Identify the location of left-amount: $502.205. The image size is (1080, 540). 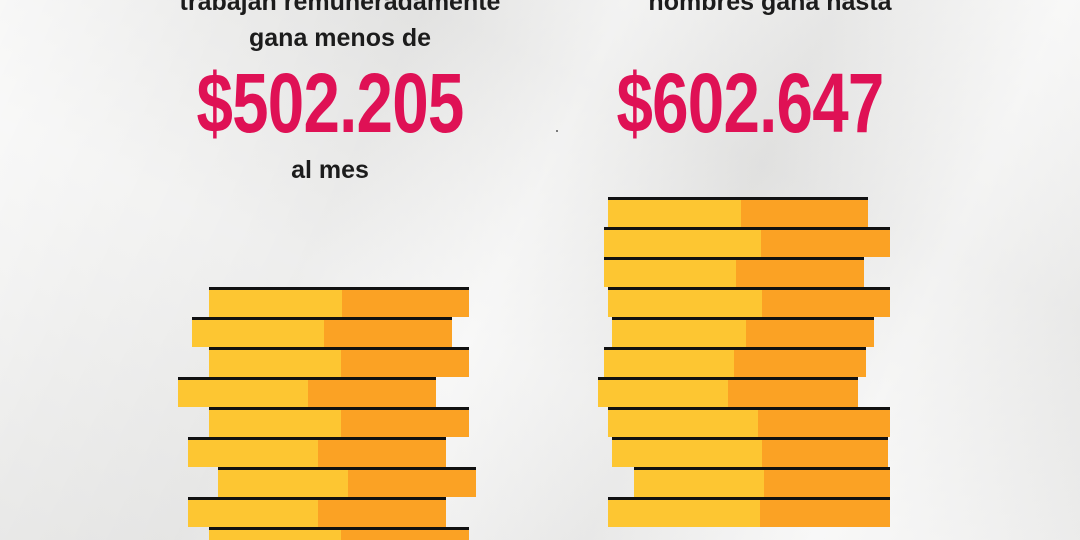
(330, 103).